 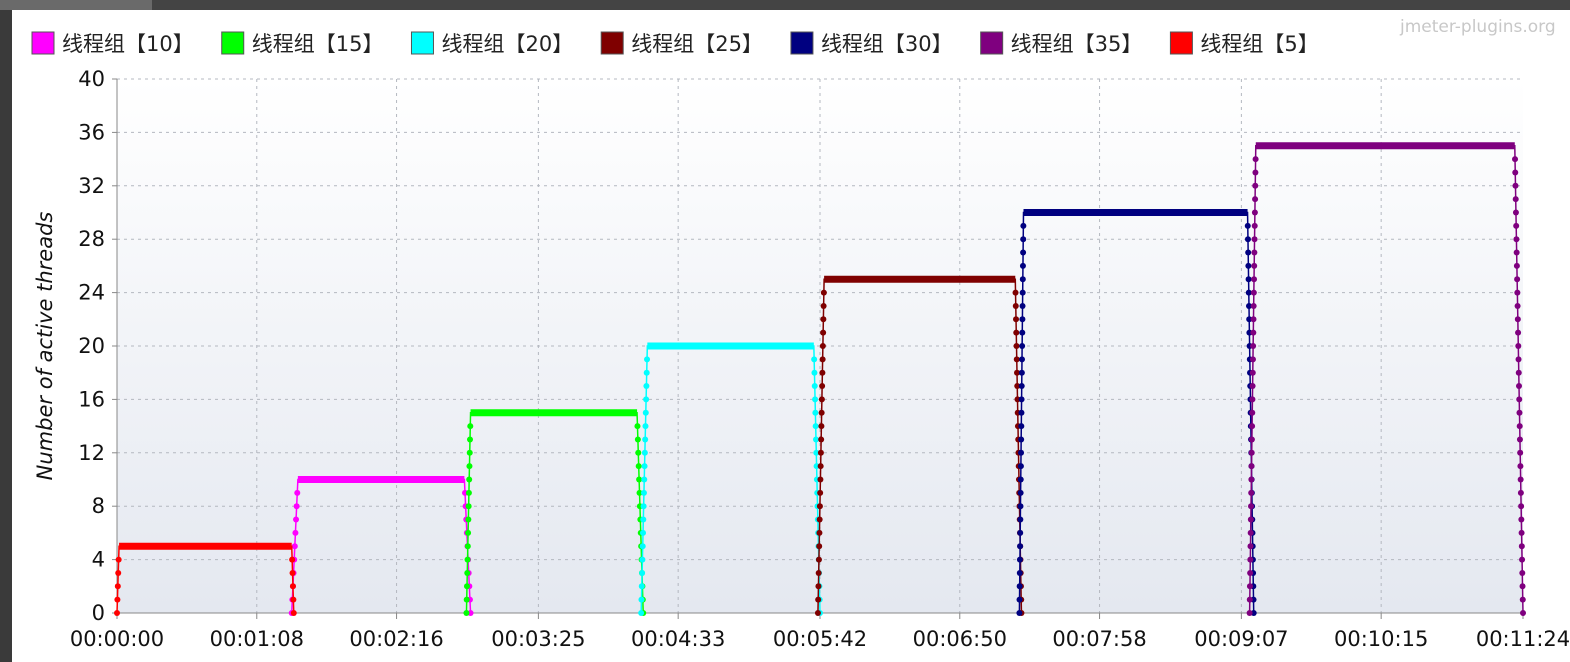 What do you see at coordinates (76, 5) in the screenshot?
I see `top-tab` at bounding box center [76, 5].